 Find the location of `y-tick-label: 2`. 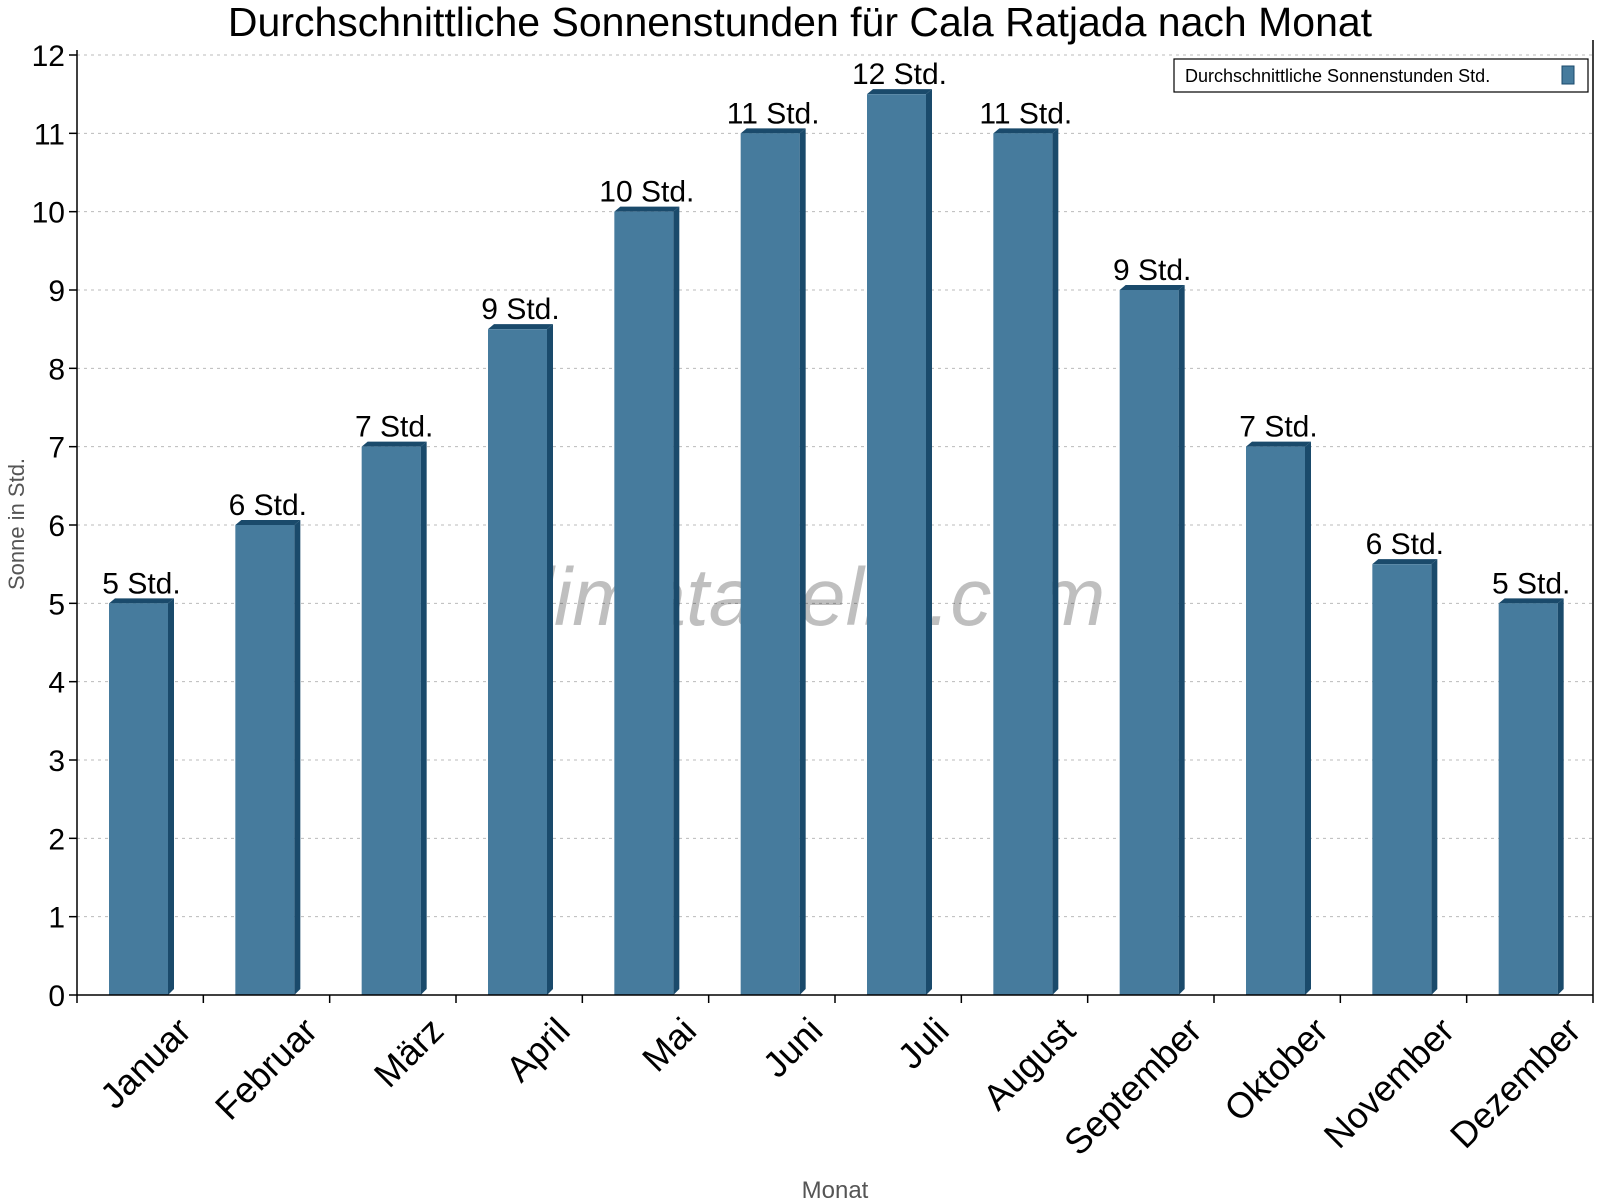

y-tick-label: 2 is located at coordinates (56, 839).